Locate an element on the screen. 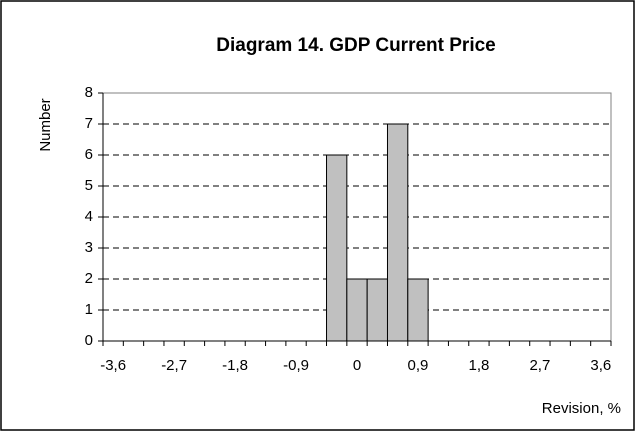 The image size is (636, 432). chart-title: Diagram 14. GDP Current Price is located at coordinates (355, 45).